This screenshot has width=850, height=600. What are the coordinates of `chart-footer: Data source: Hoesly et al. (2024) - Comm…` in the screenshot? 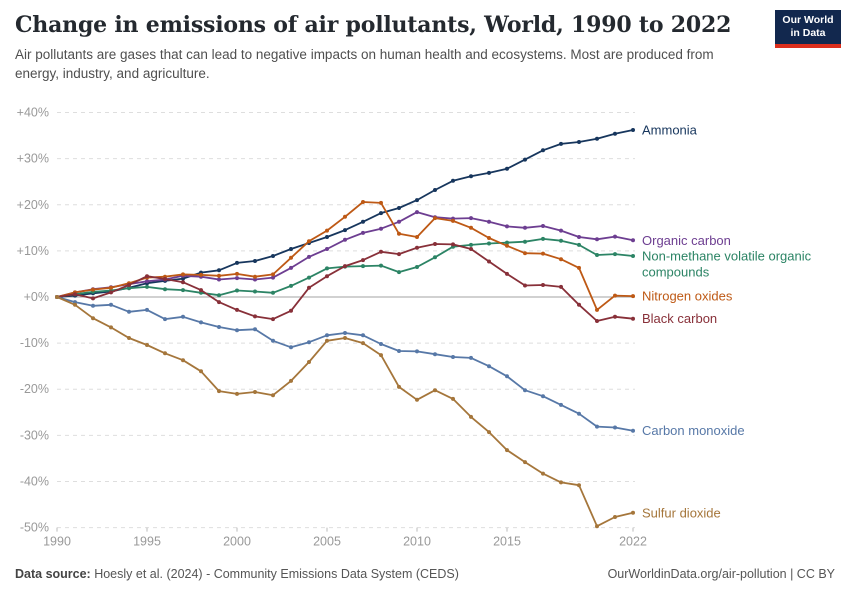 It's located at (425, 574).